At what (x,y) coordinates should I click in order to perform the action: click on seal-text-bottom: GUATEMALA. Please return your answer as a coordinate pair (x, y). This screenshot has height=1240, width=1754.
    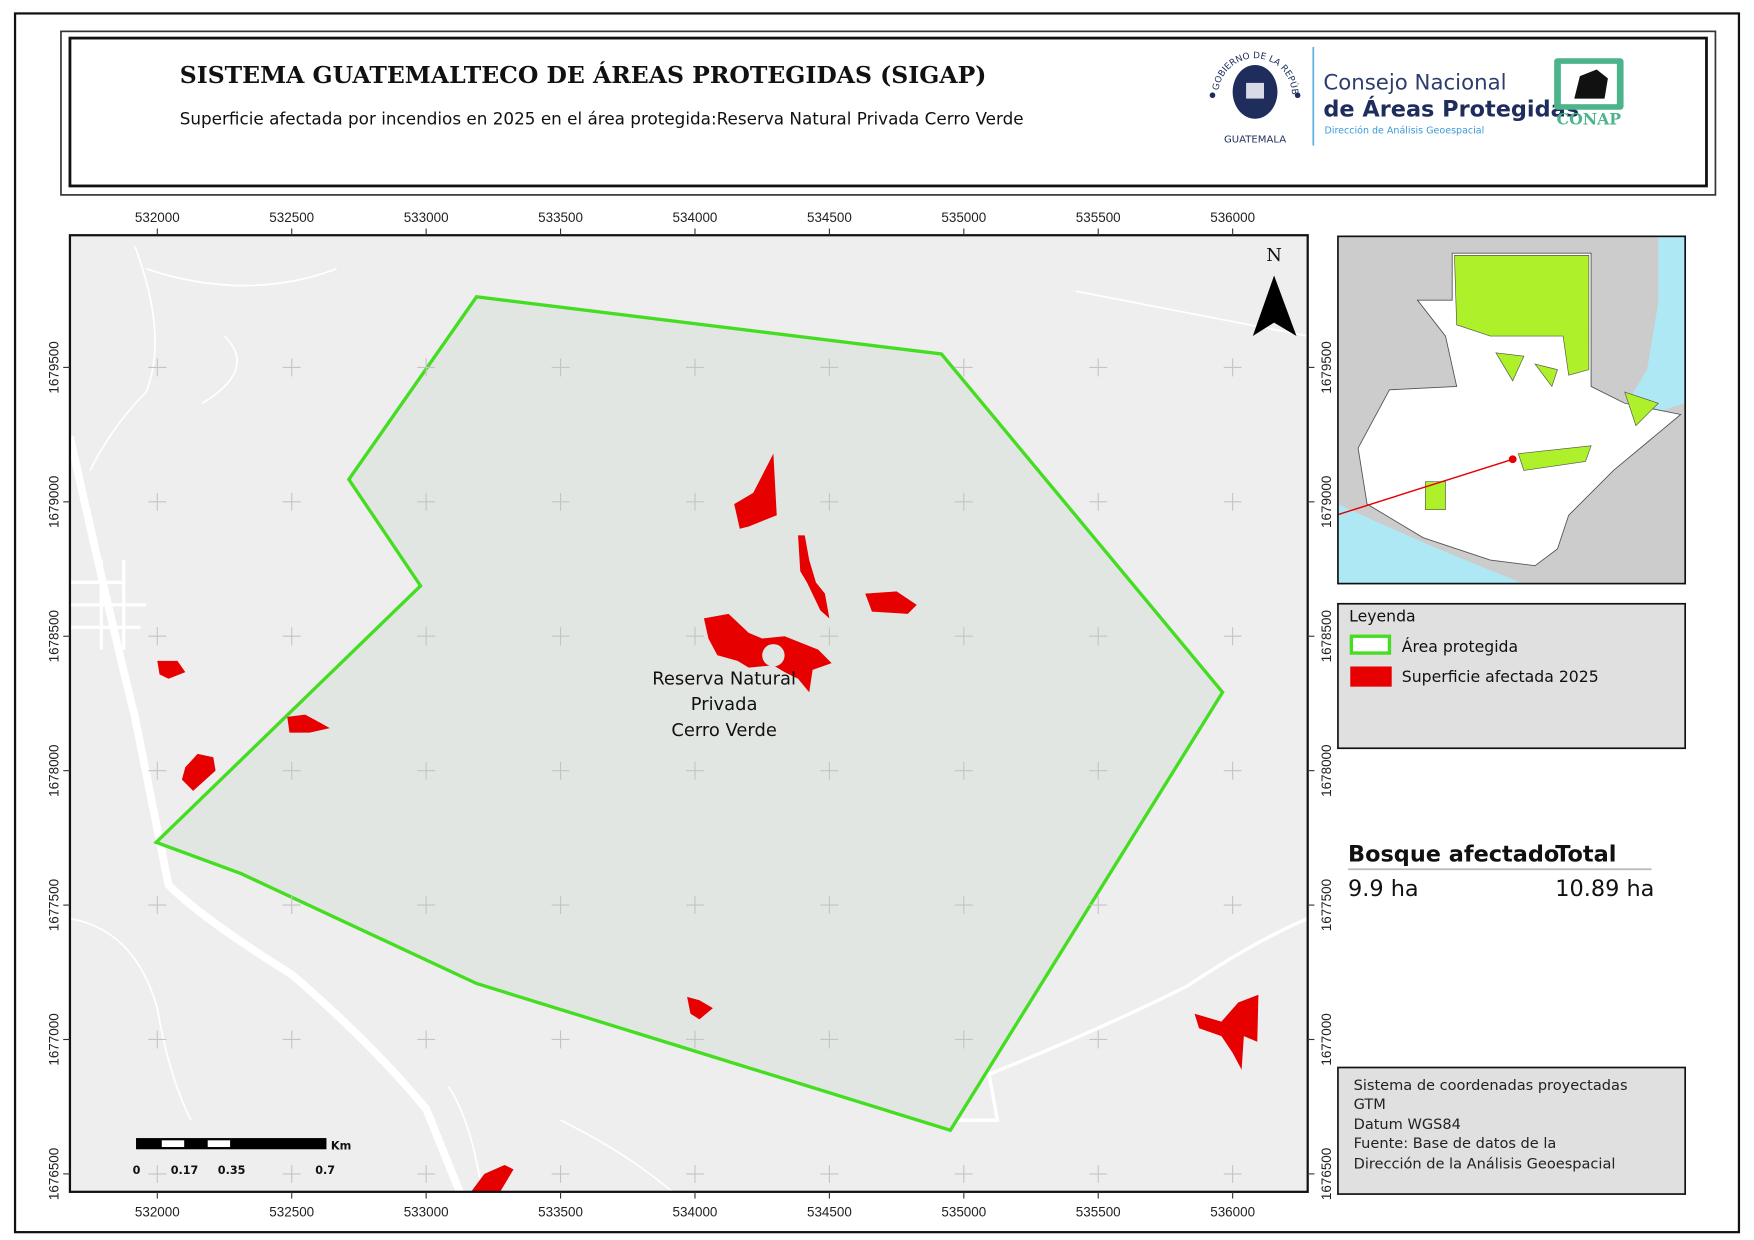
    Looking at the image, I should click on (1255, 139).